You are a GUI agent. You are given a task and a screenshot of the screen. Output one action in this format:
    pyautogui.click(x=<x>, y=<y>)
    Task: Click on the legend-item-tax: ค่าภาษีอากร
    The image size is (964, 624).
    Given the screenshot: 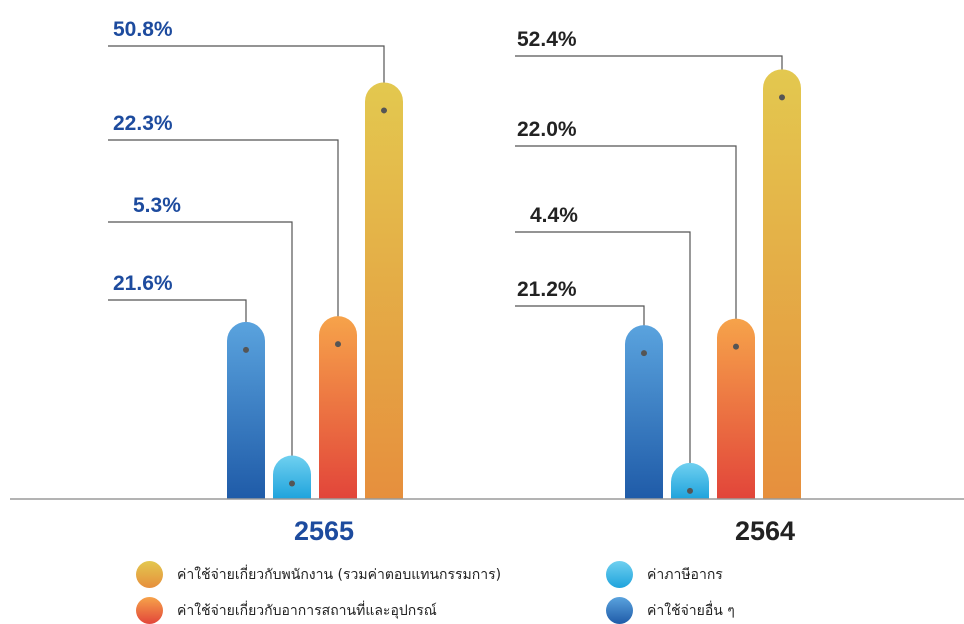 What is the action you would take?
    pyautogui.click(x=664, y=574)
    